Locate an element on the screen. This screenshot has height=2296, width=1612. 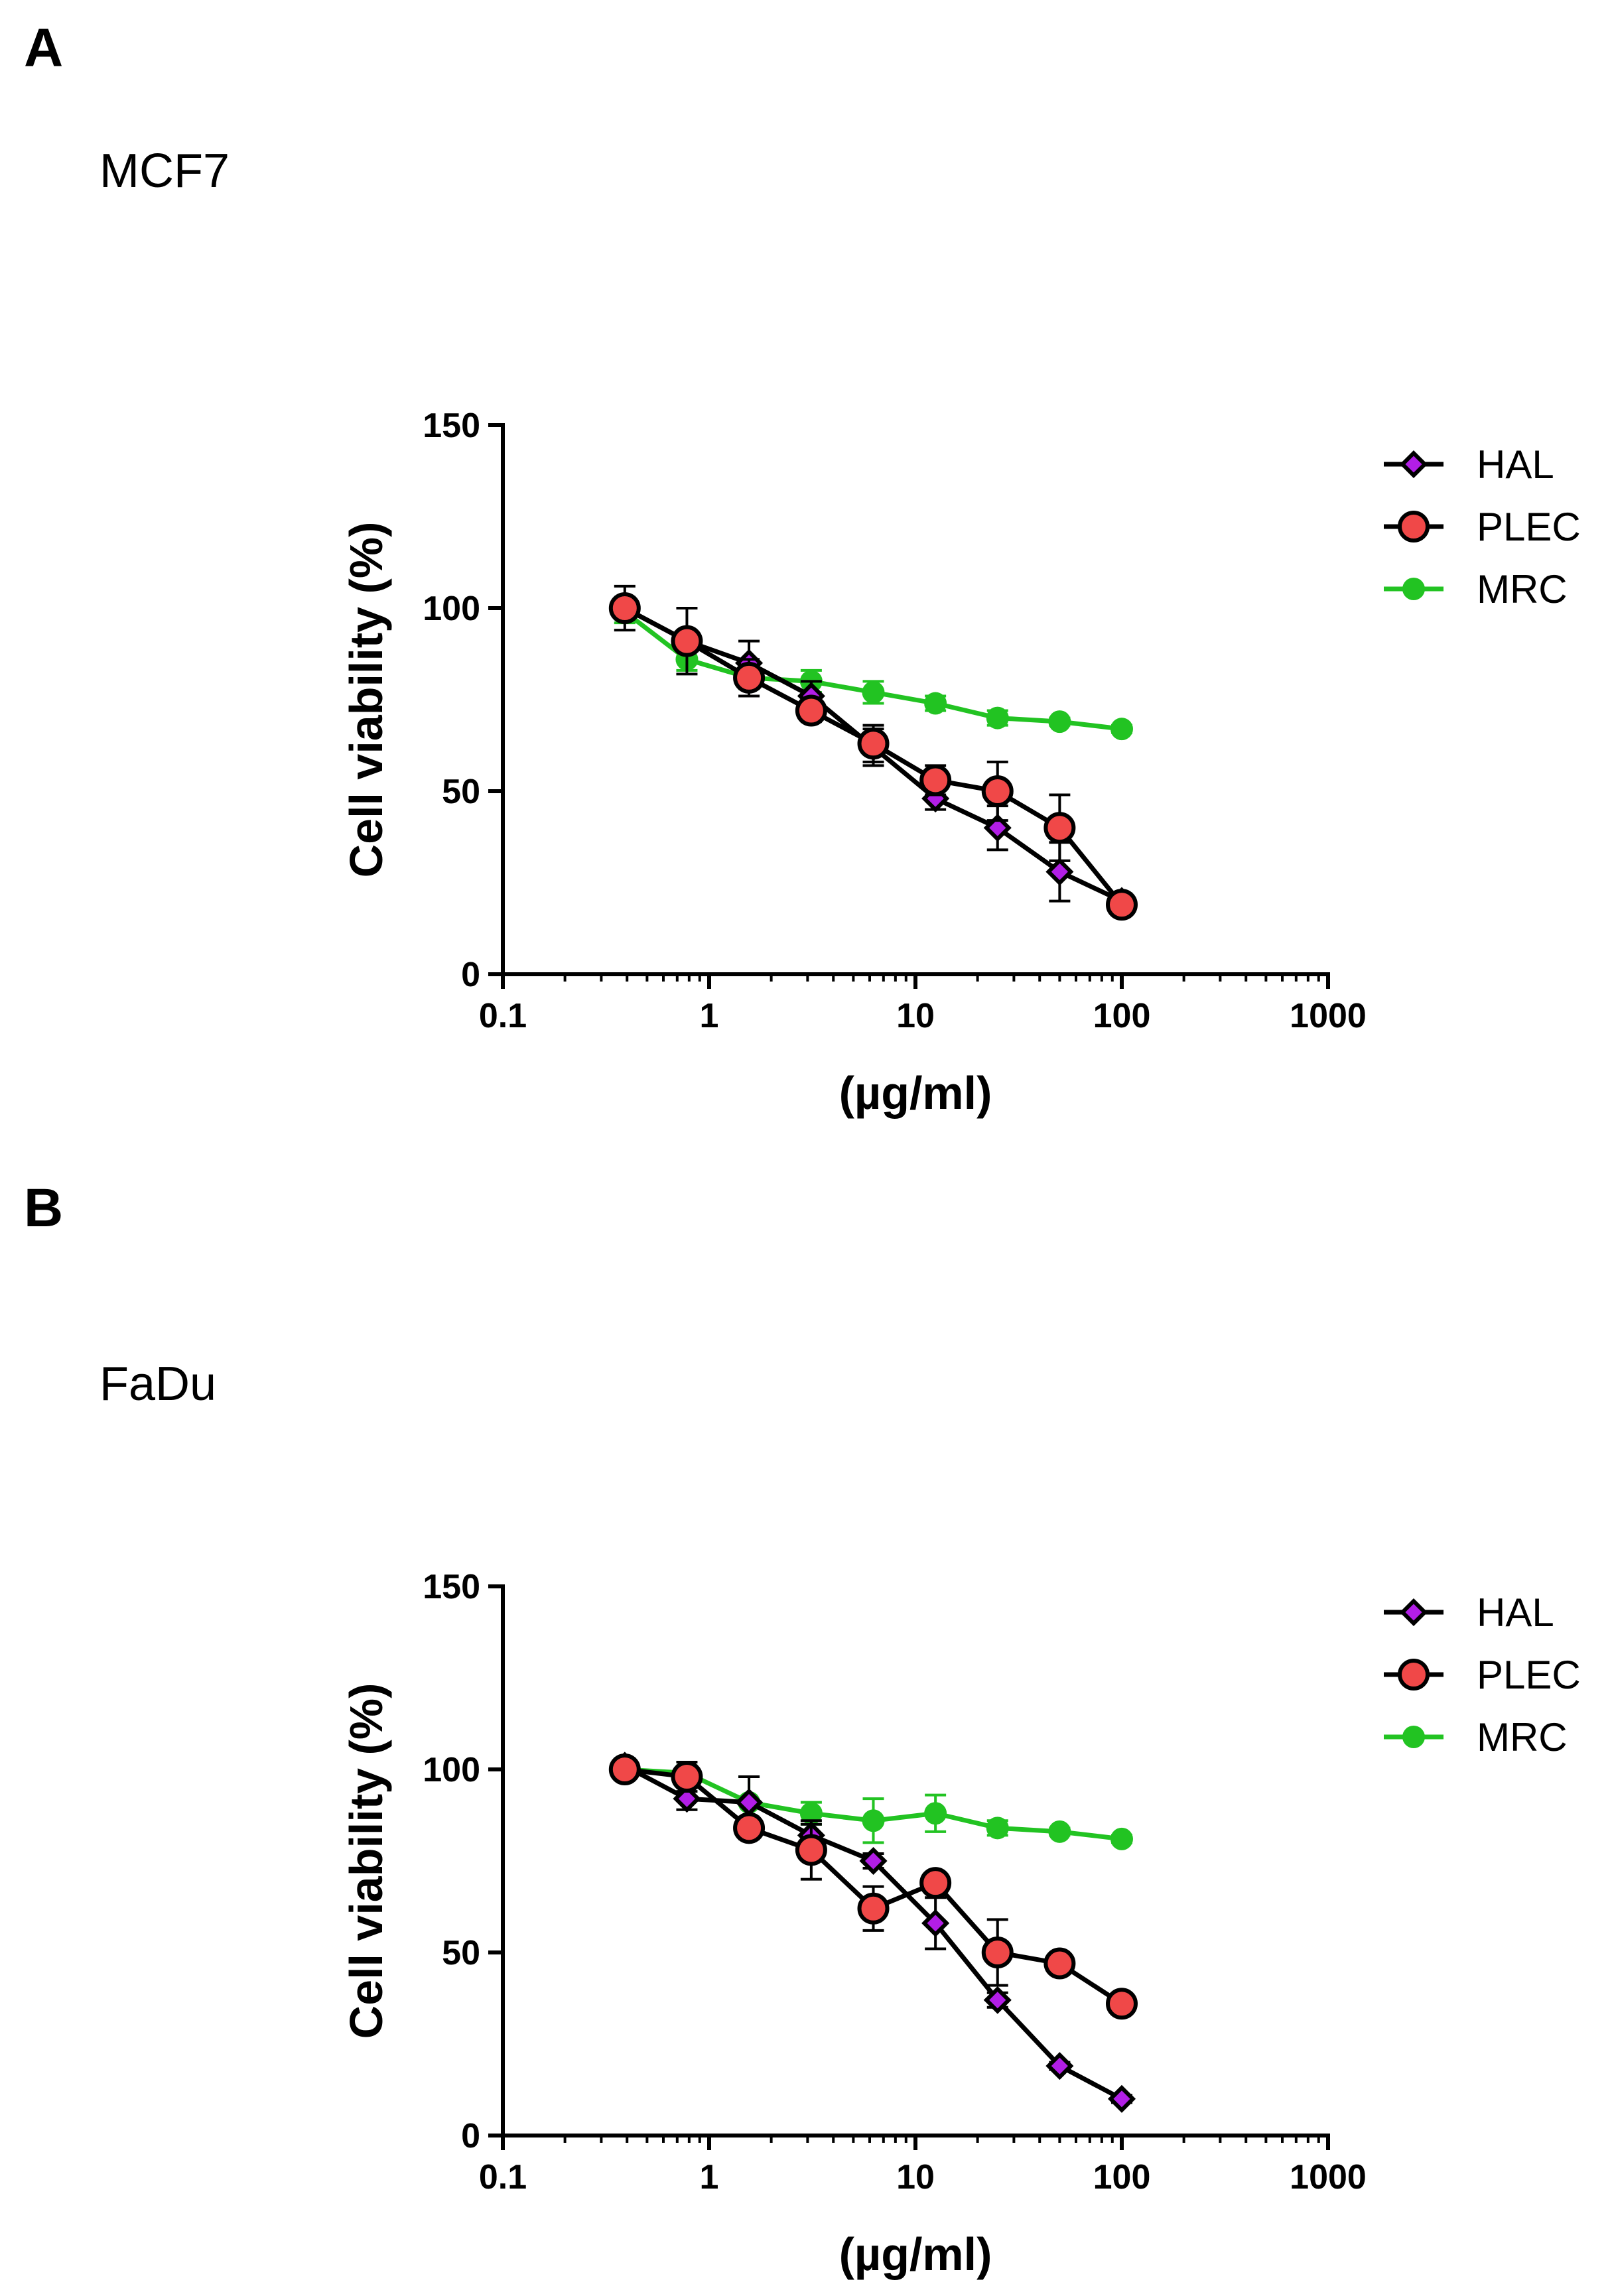
series-mrc is located at coordinates (873, 670).